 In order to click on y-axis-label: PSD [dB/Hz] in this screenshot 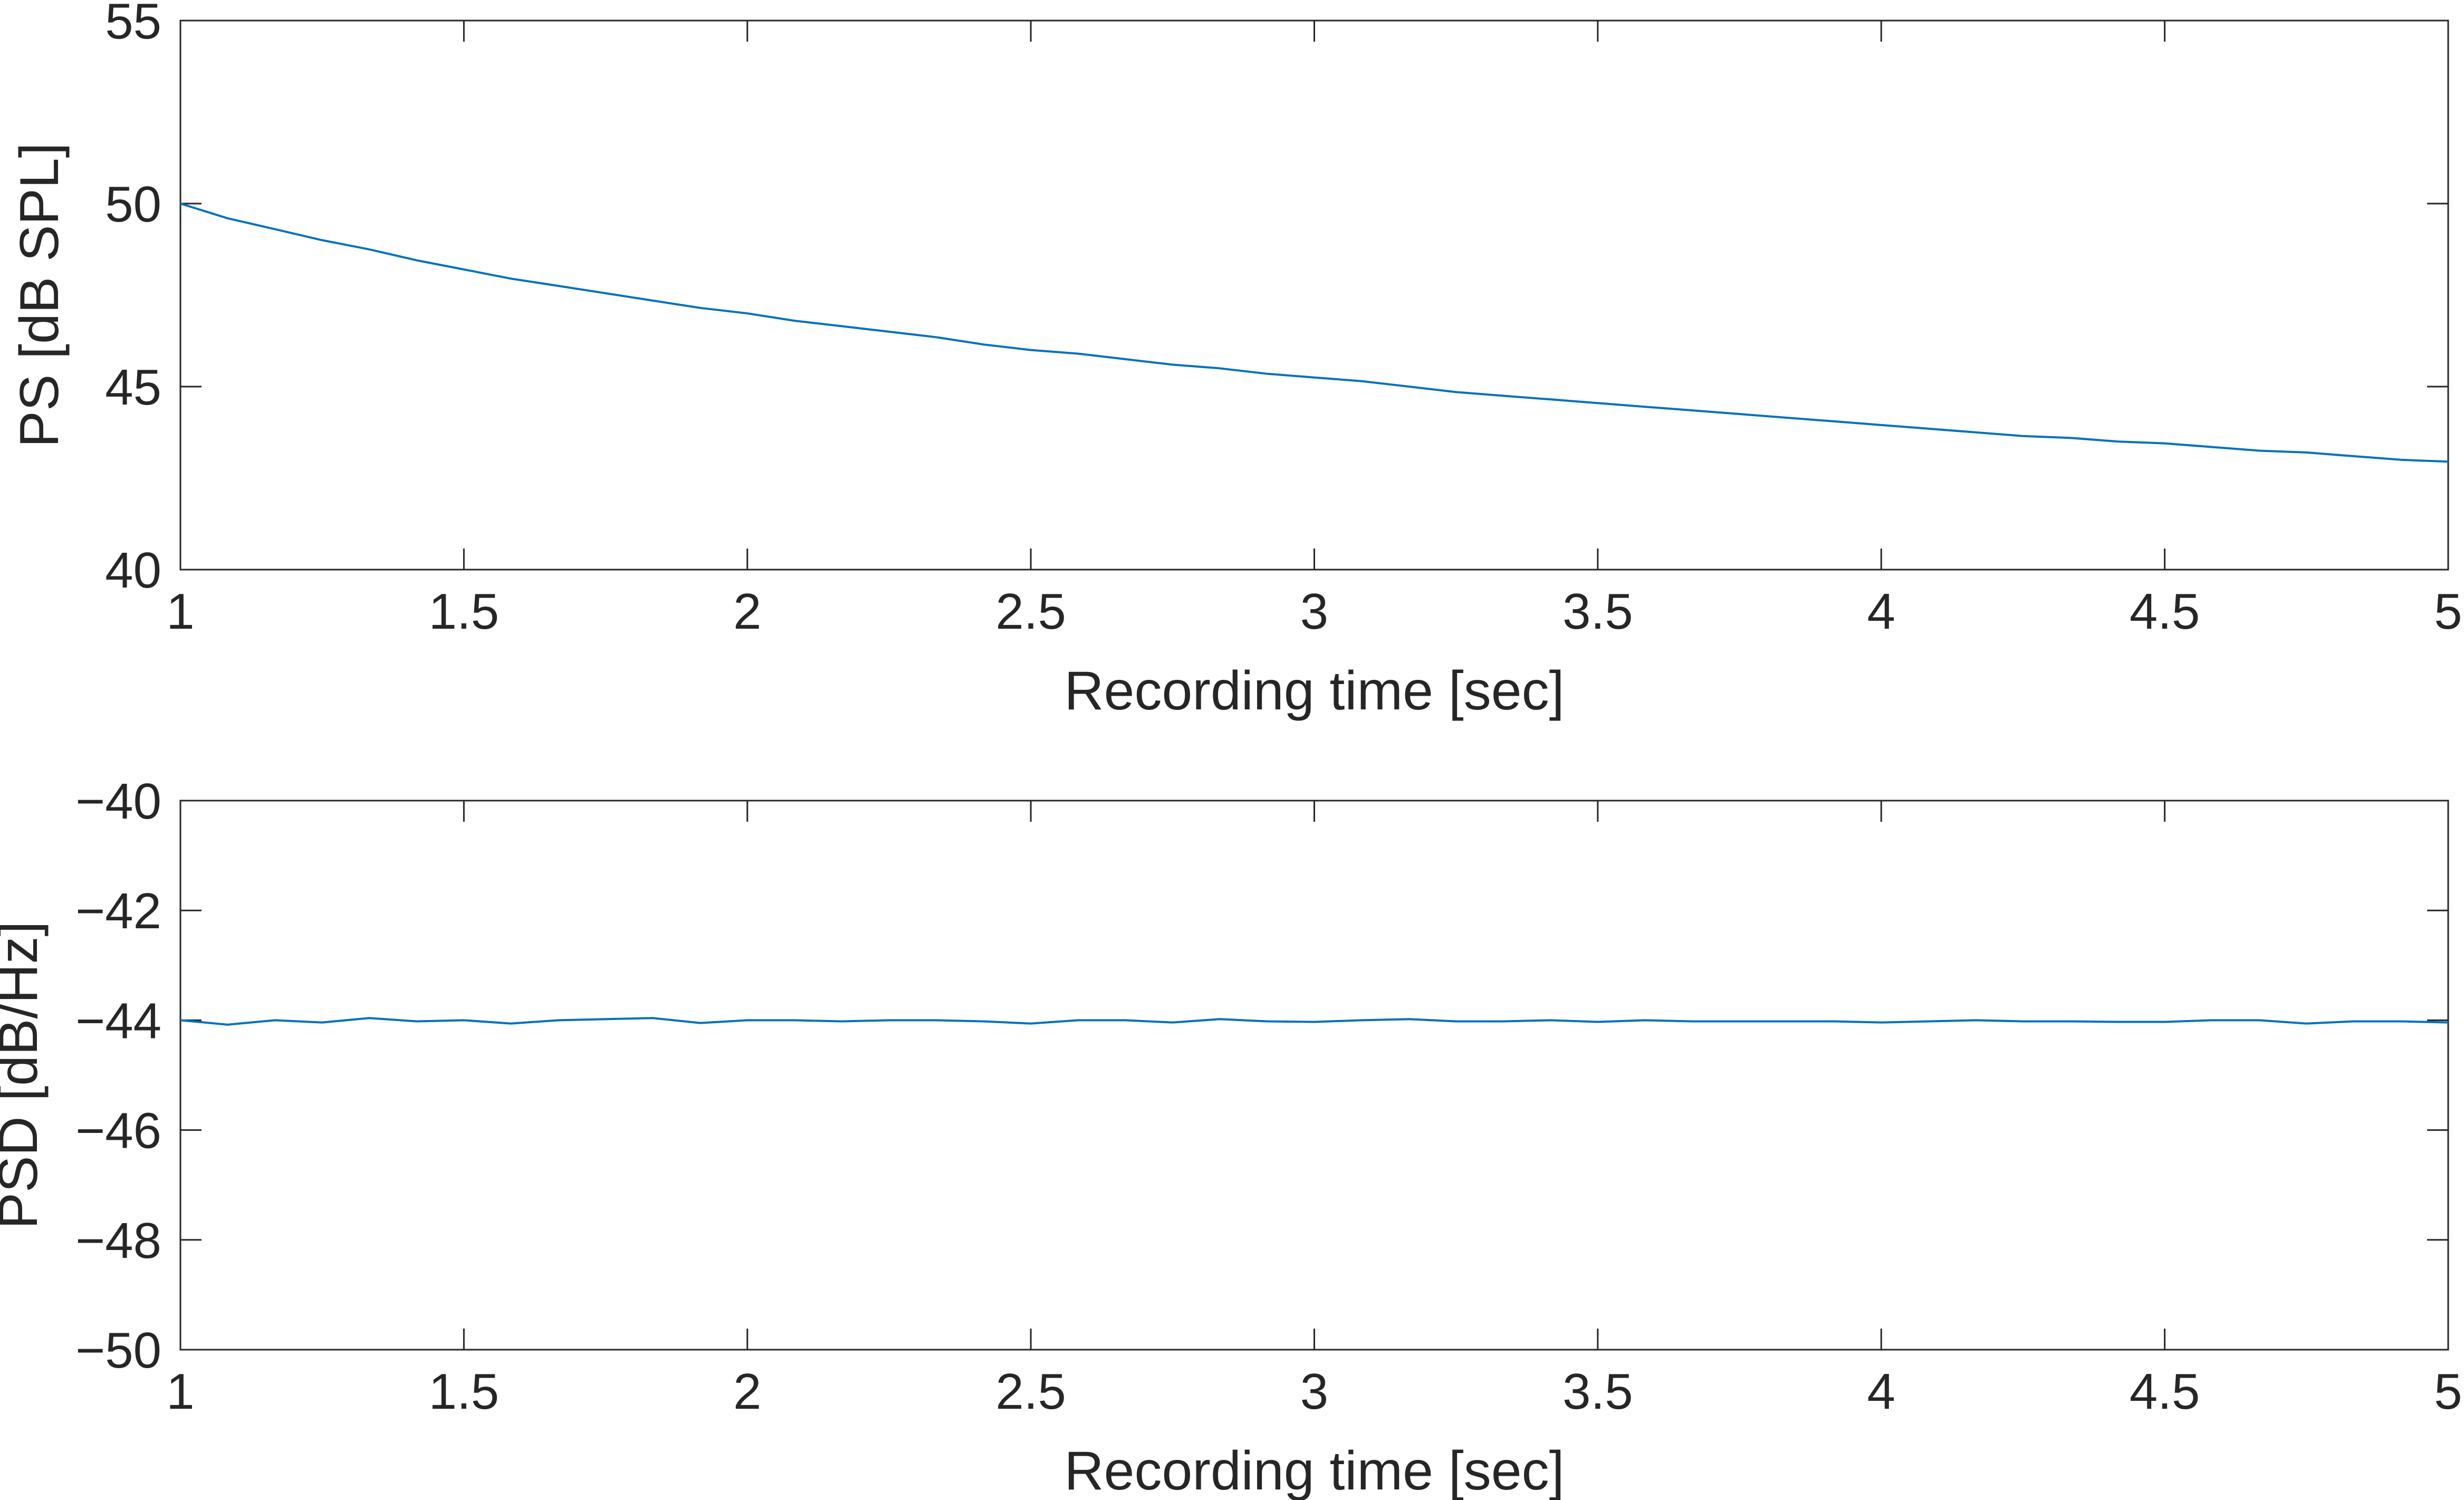, I will do `click(24, 1075)`.